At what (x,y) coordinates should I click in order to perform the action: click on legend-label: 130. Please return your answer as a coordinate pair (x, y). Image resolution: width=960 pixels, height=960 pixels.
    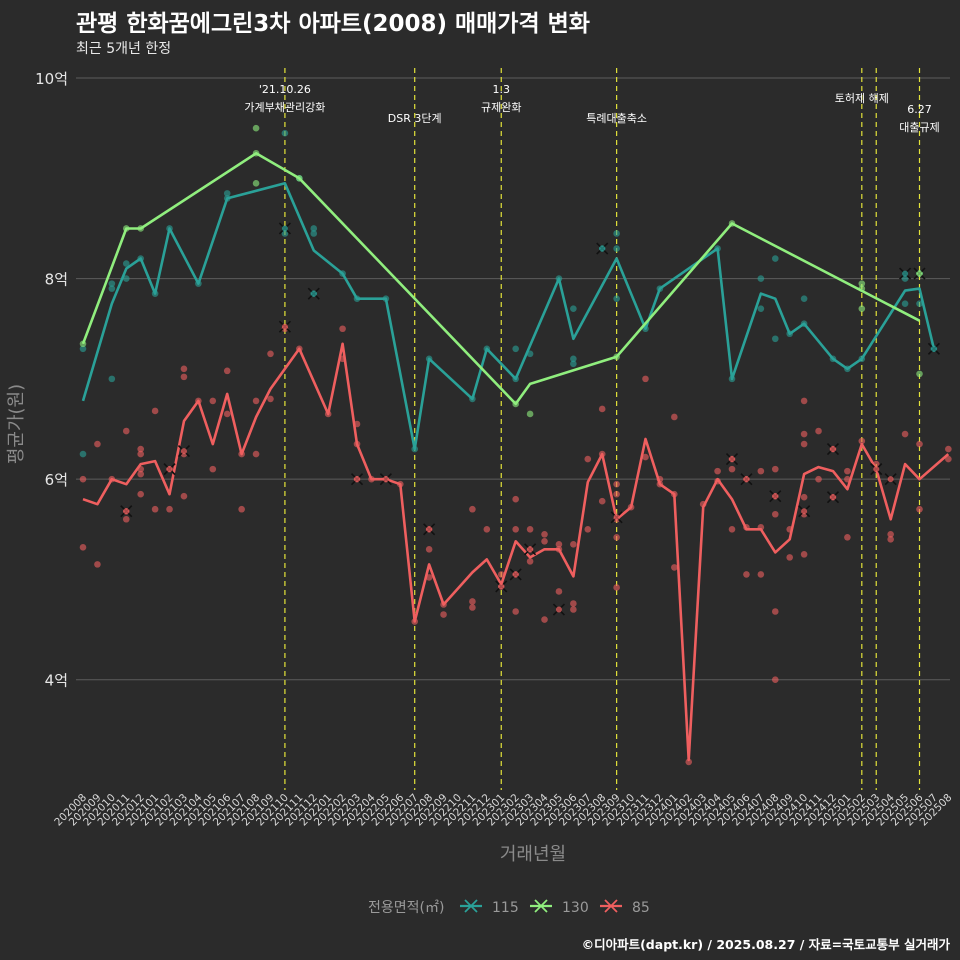
    Looking at the image, I should click on (575, 908).